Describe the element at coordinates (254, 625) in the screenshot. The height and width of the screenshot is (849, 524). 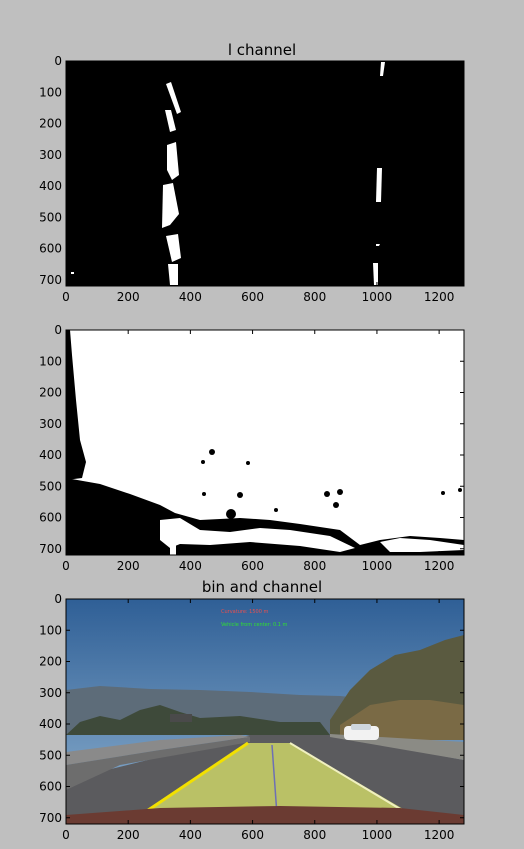
I see `overlay-center-text: Vehicle from center: 0.1 m` at that location.